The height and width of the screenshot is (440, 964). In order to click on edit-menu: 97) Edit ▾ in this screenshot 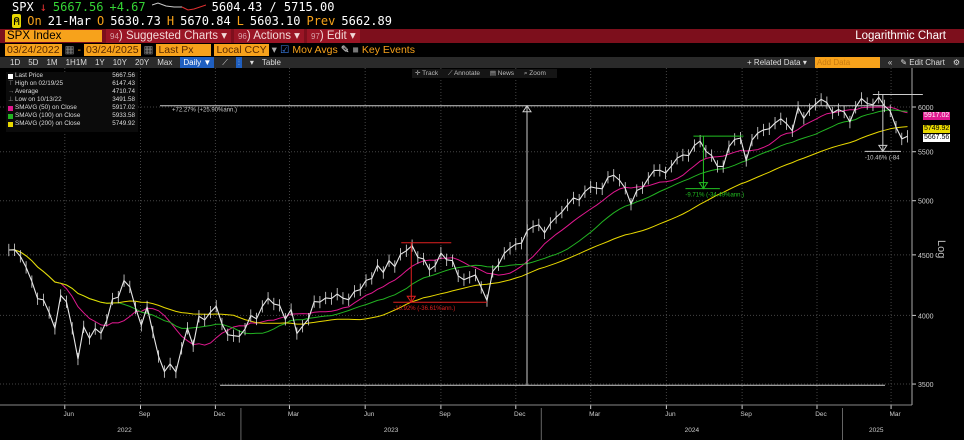, I will do `click(333, 36)`.